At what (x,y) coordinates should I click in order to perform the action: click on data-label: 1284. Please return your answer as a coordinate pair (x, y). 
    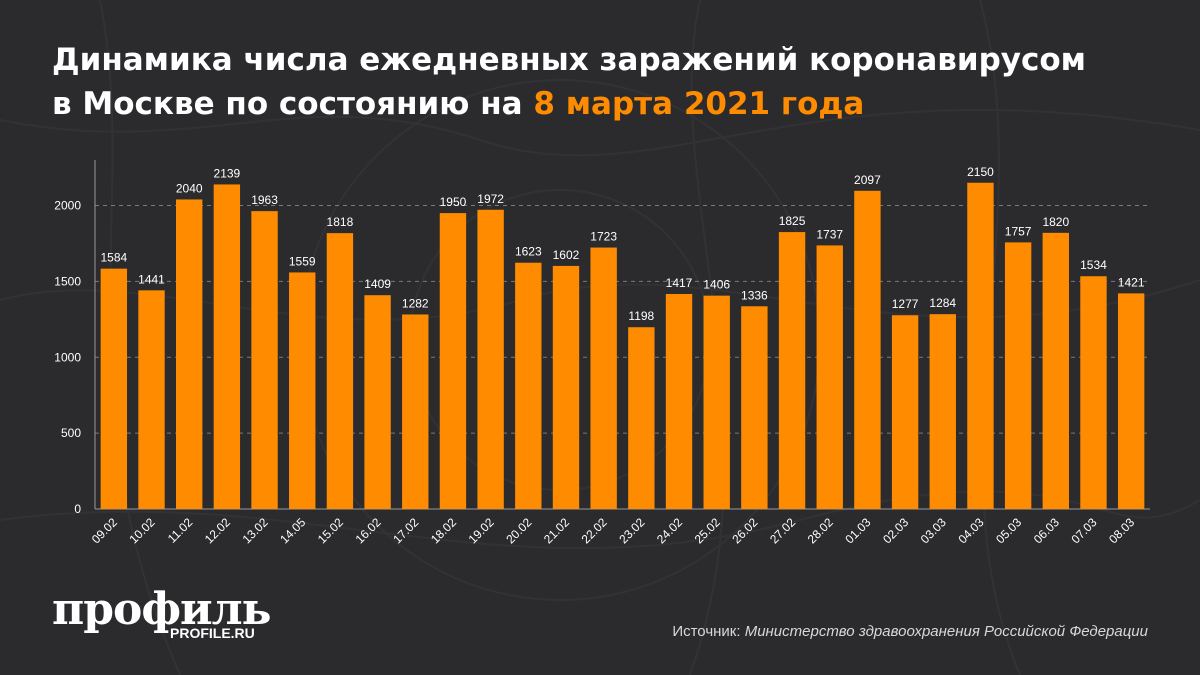
    Looking at the image, I should click on (942, 303).